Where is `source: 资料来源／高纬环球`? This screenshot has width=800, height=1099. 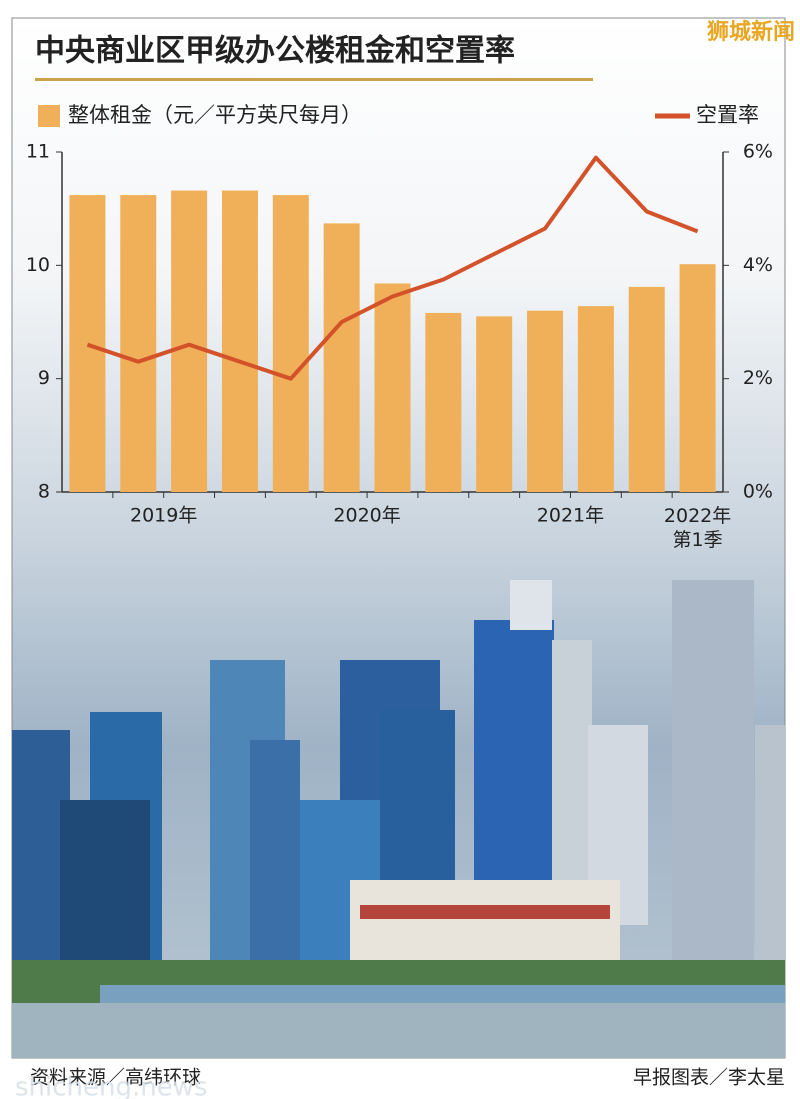 source: 资料来源／高纬环球 is located at coordinates (115, 1078).